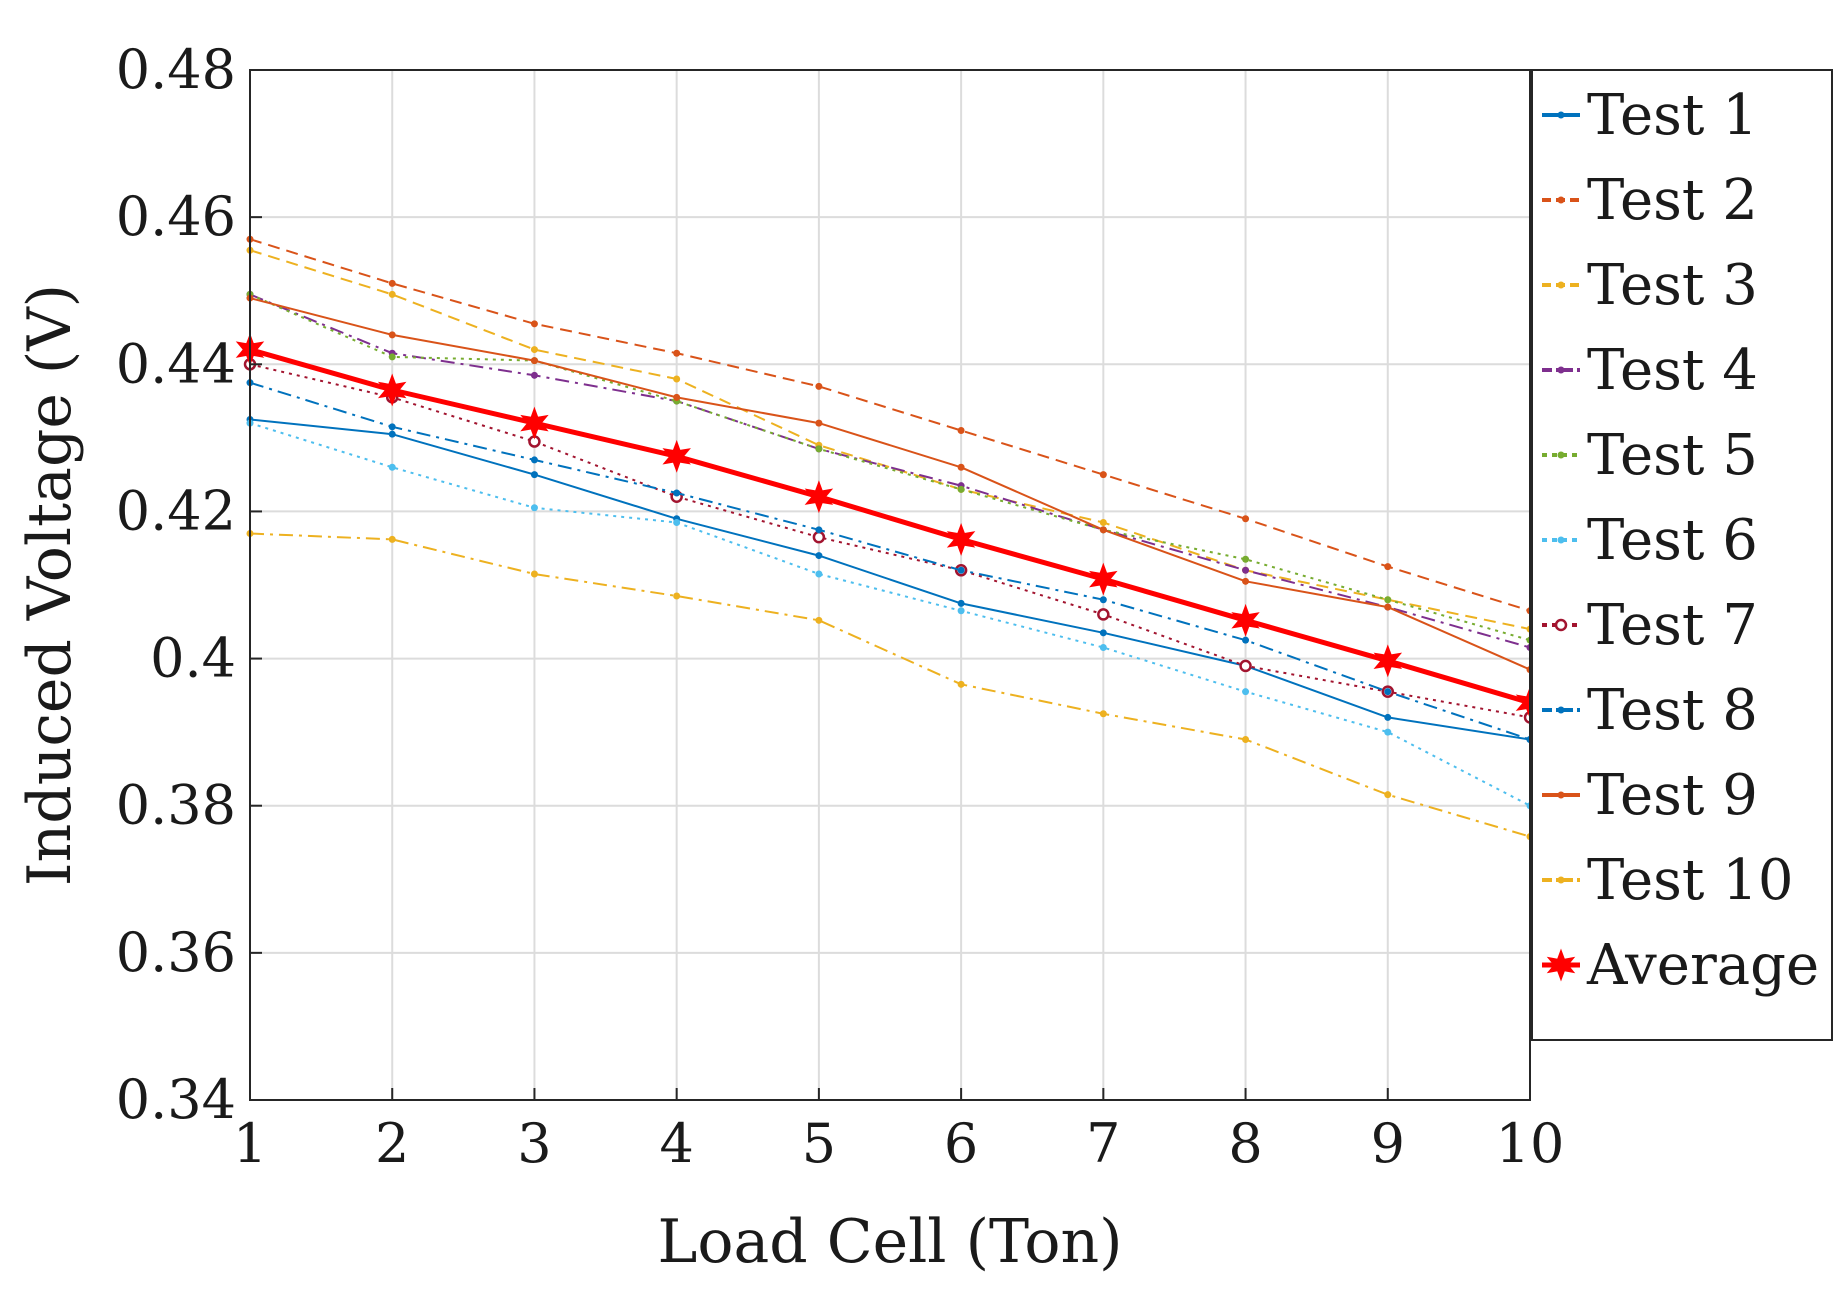  I want to click on legend-label: Test 5, so click(1672, 455).